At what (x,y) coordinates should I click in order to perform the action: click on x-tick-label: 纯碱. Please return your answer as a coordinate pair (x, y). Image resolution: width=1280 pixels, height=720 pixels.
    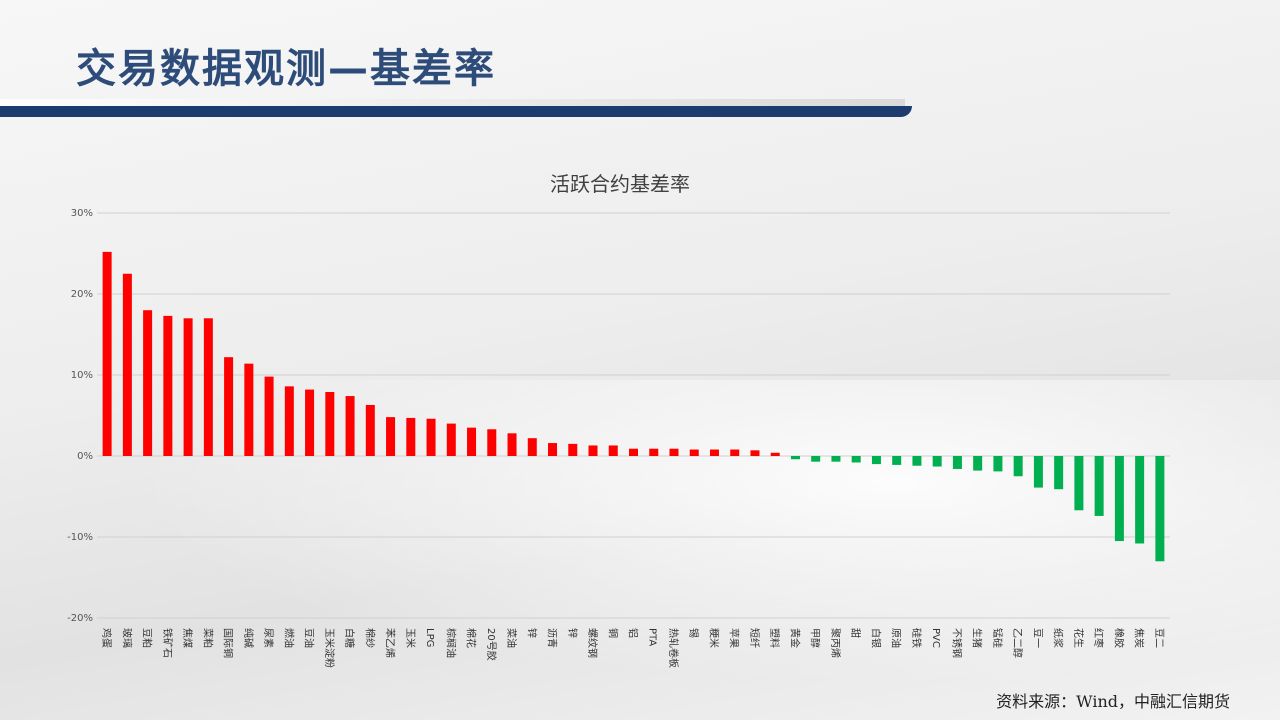
    Looking at the image, I should click on (248, 638).